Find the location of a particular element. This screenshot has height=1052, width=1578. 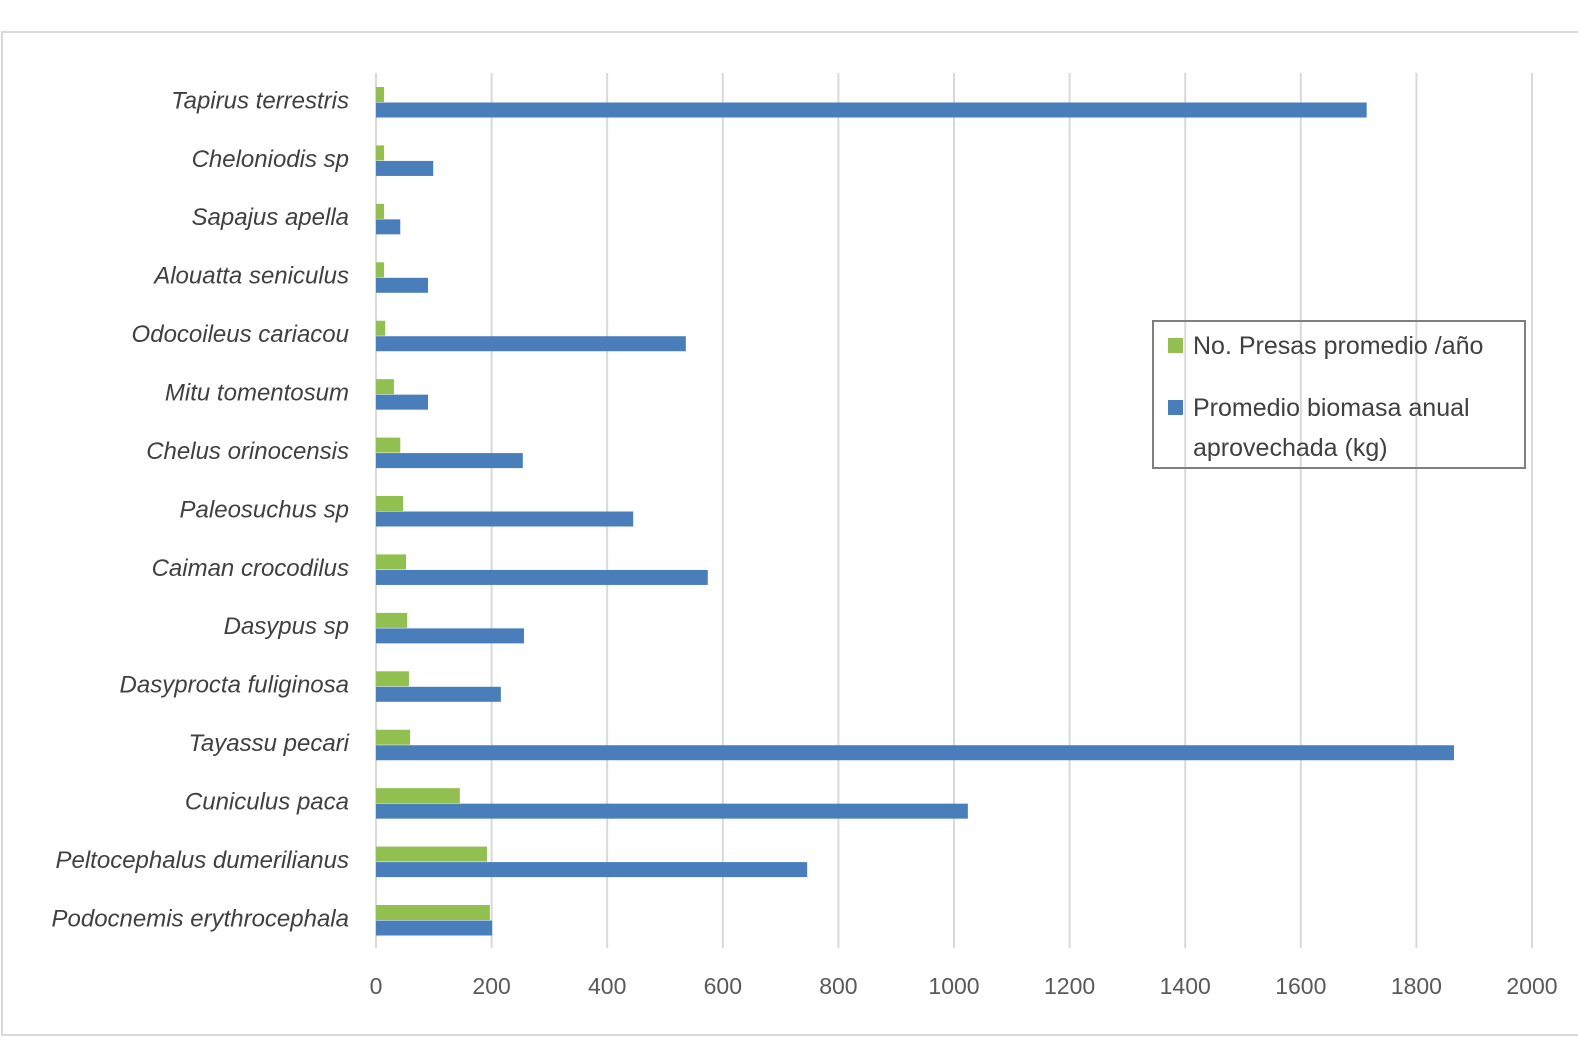

y-tick-label: Cheloniodis sp is located at coordinates (270, 159).